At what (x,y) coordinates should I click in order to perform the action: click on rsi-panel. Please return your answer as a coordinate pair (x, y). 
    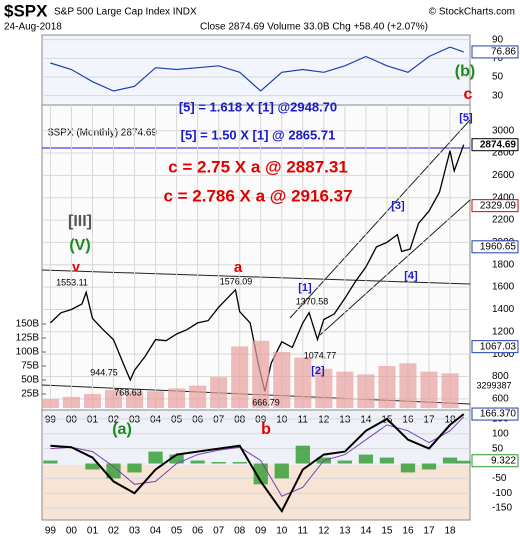
    Looking at the image, I should click on (256, 70).